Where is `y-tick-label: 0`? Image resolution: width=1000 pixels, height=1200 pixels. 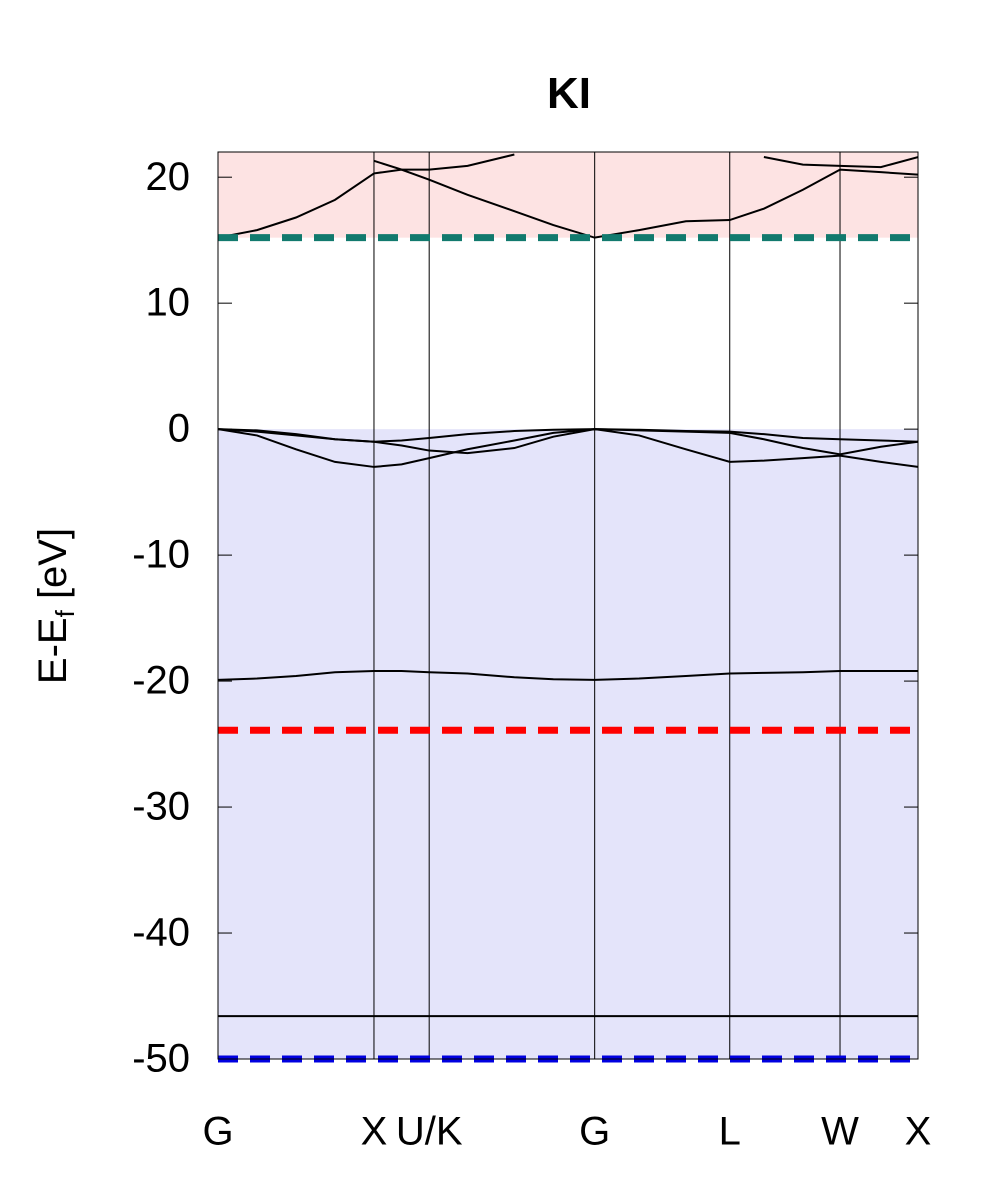
y-tick-label: 0 is located at coordinates (179, 429).